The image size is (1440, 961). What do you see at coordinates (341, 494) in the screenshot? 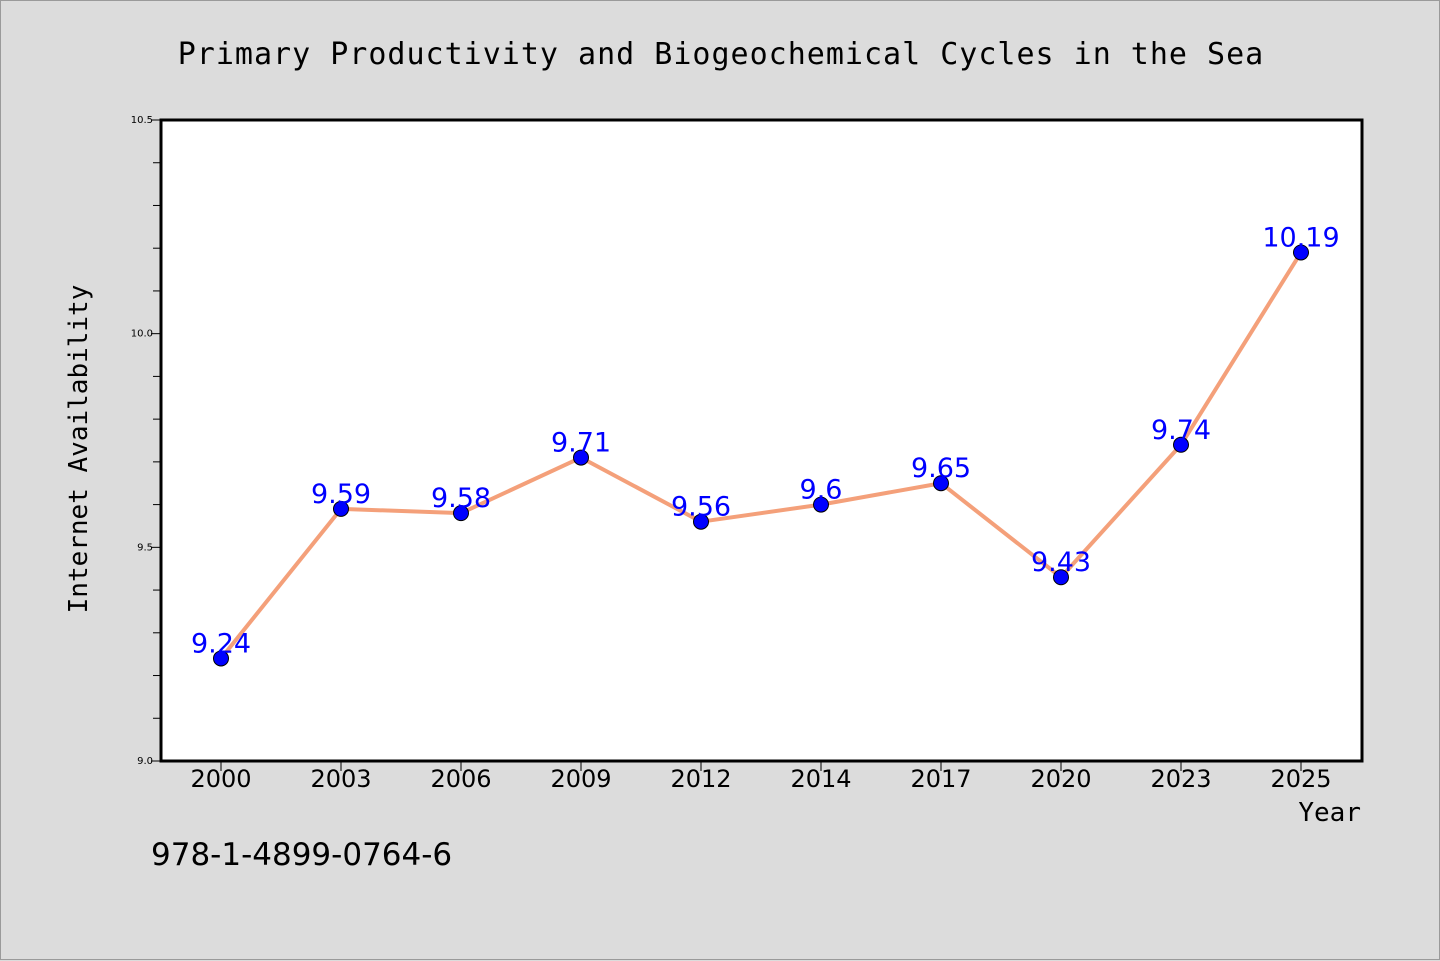
I see `data-label: 9.59` at bounding box center [341, 494].